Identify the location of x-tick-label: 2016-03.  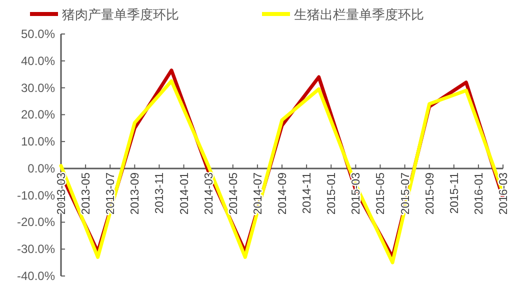
(504, 193).